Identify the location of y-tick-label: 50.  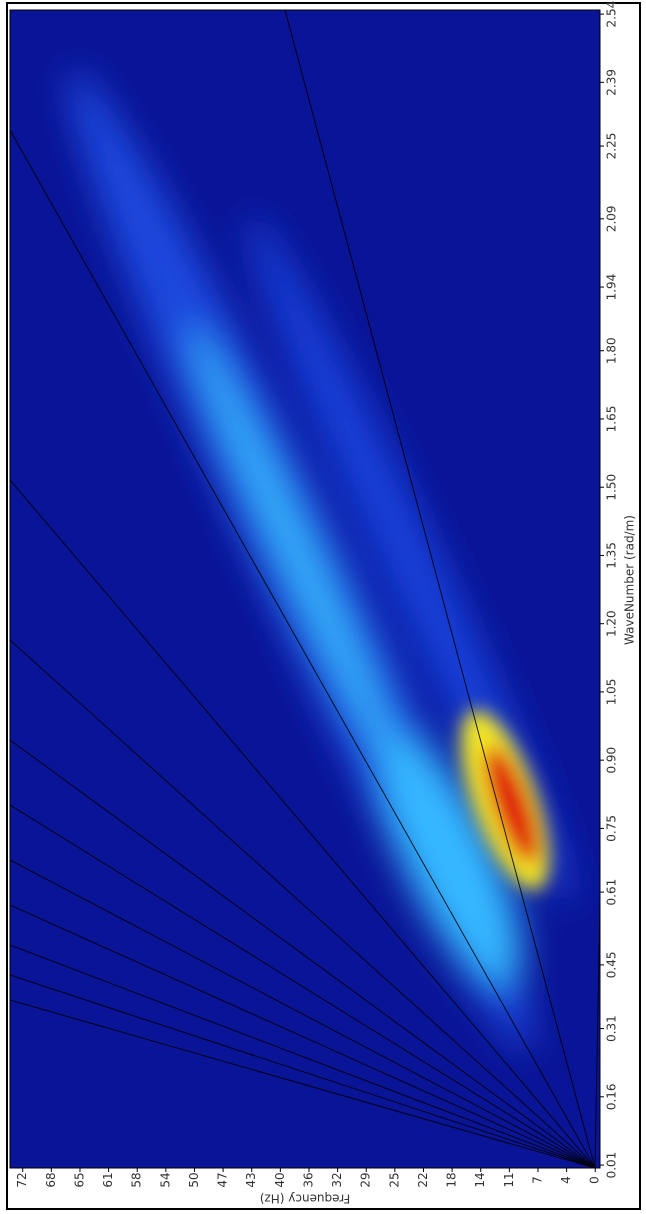
(194, 1179).